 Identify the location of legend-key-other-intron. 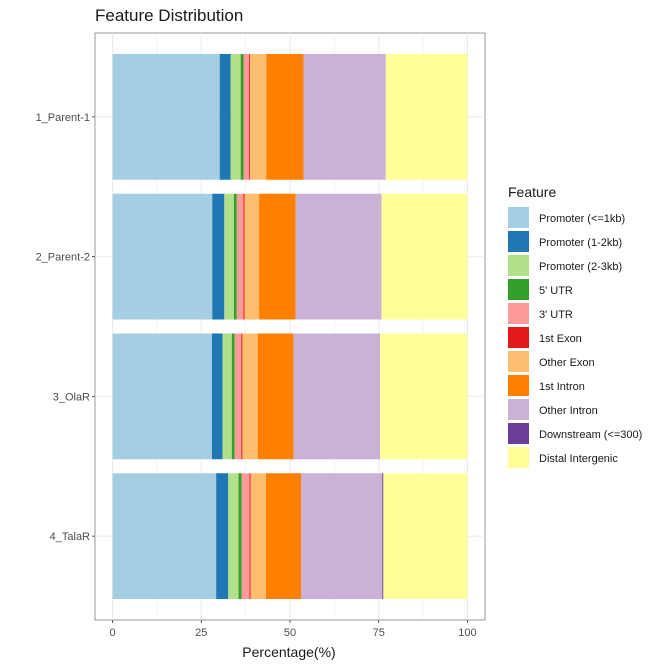
(518, 409).